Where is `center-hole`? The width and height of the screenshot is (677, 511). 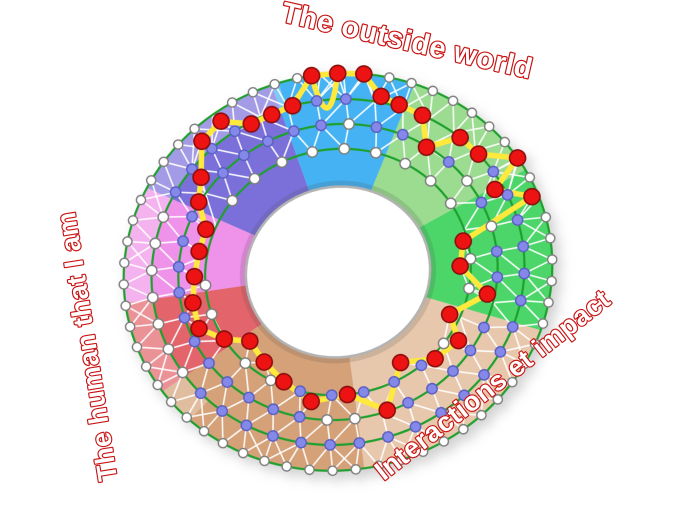 center-hole is located at coordinates (338, 272).